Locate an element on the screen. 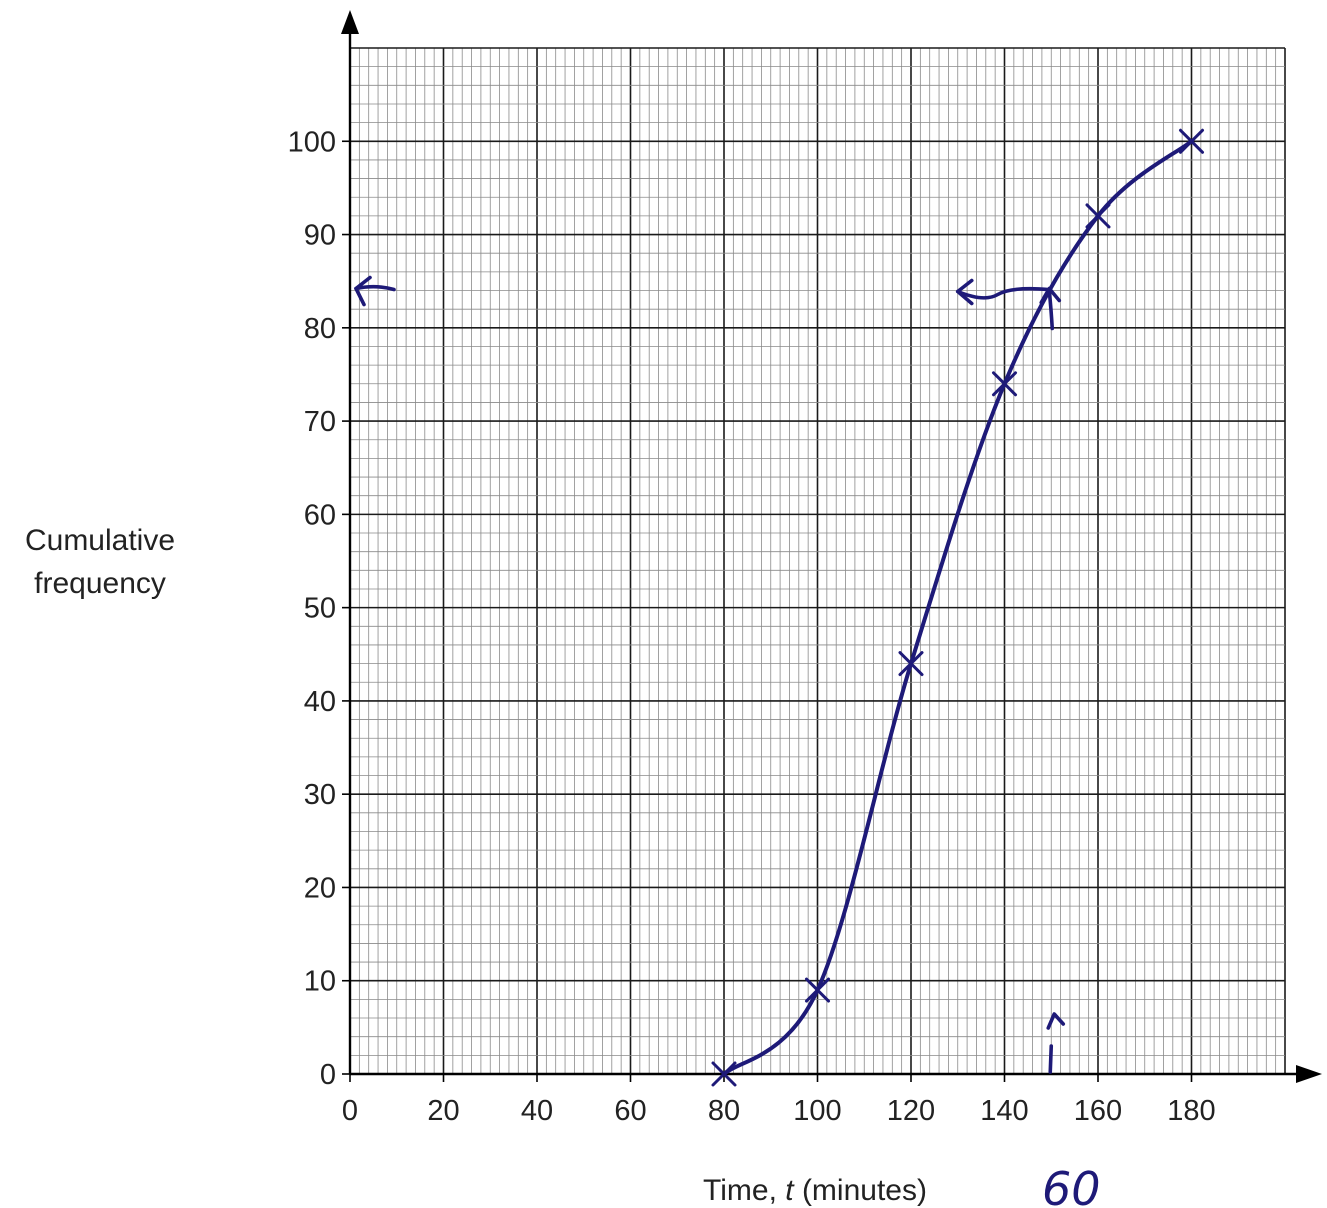 This screenshot has width=1327, height=1208. y-tick-label: 10 is located at coordinates (320, 982).